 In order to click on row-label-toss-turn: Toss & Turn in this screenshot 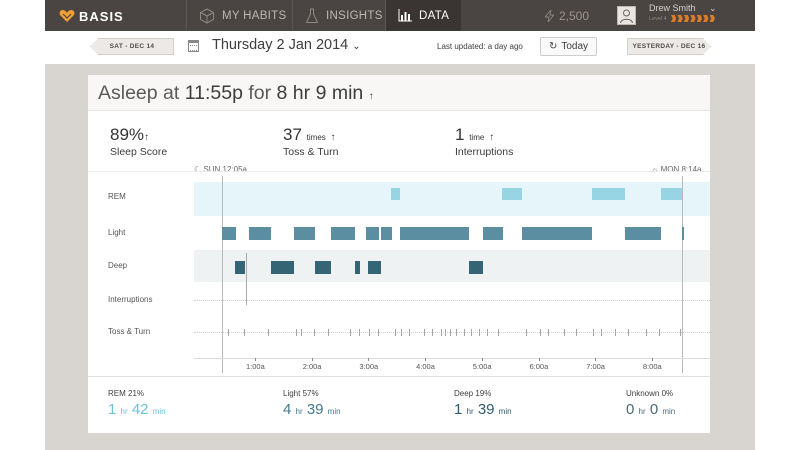, I will do `click(129, 331)`.